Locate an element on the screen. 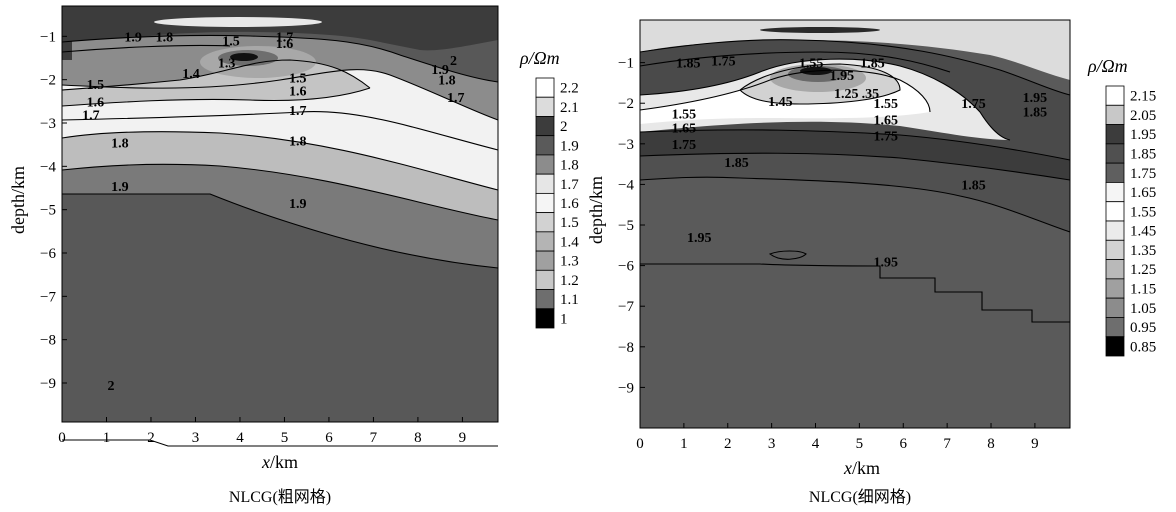 Image resolution: width=1176 pixels, height=512 pixels. colorbar-label: 0.95 is located at coordinates (1143, 328).